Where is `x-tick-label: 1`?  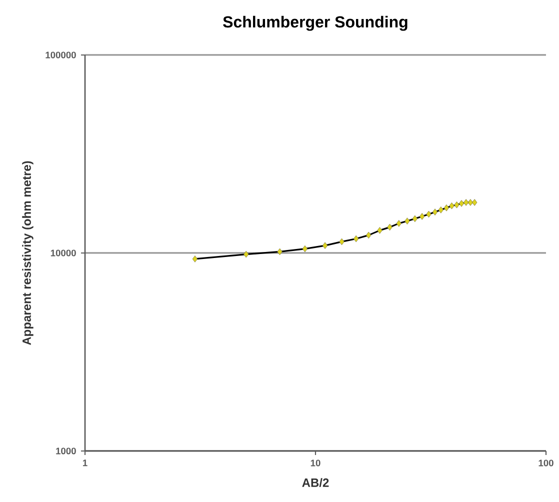
x-tick-label: 1 is located at coordinates (85, 463).